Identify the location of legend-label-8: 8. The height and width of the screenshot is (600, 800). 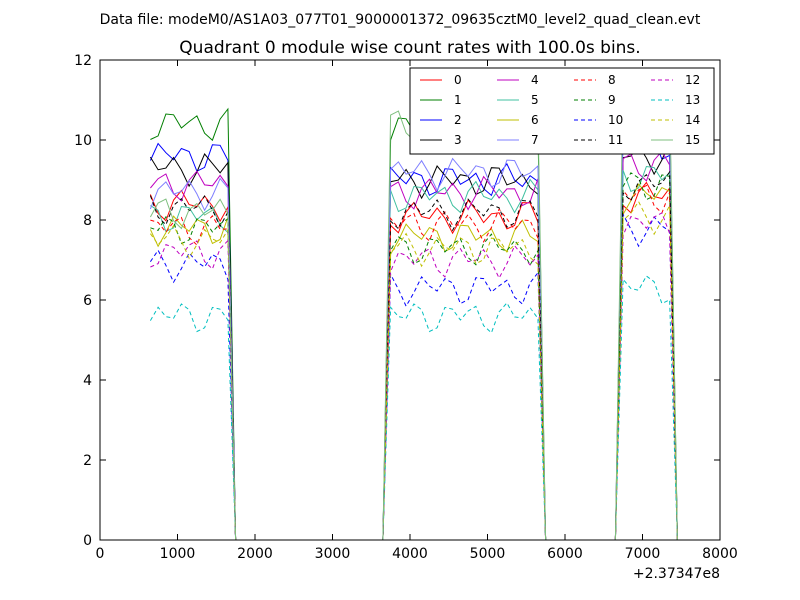
(612, 80).